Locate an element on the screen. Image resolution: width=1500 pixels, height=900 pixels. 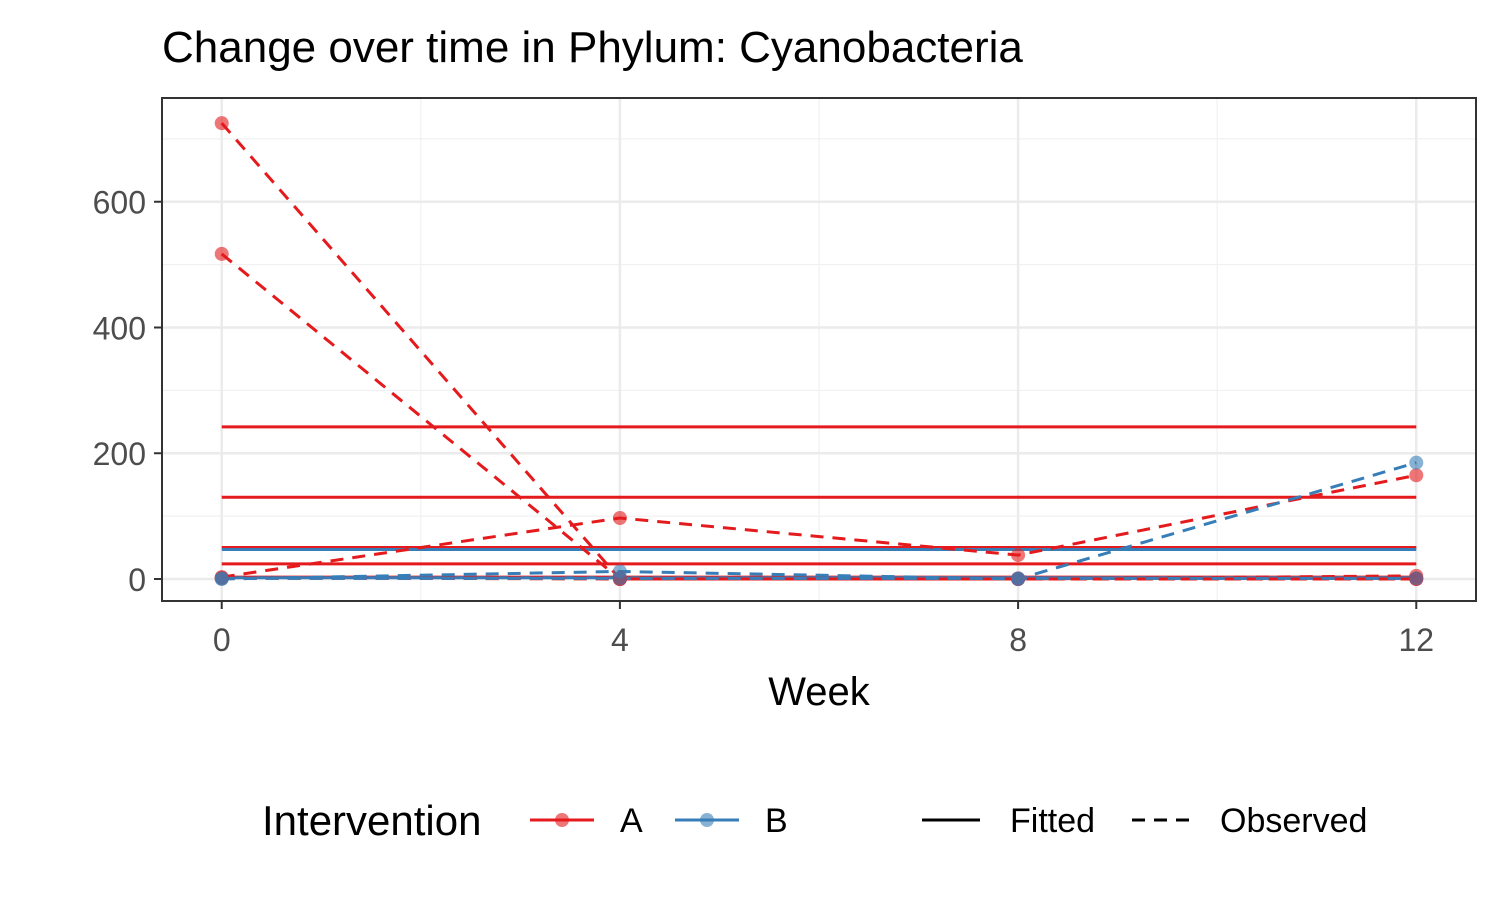
y-tick-label: 400 is located at coordinates (119, 328).